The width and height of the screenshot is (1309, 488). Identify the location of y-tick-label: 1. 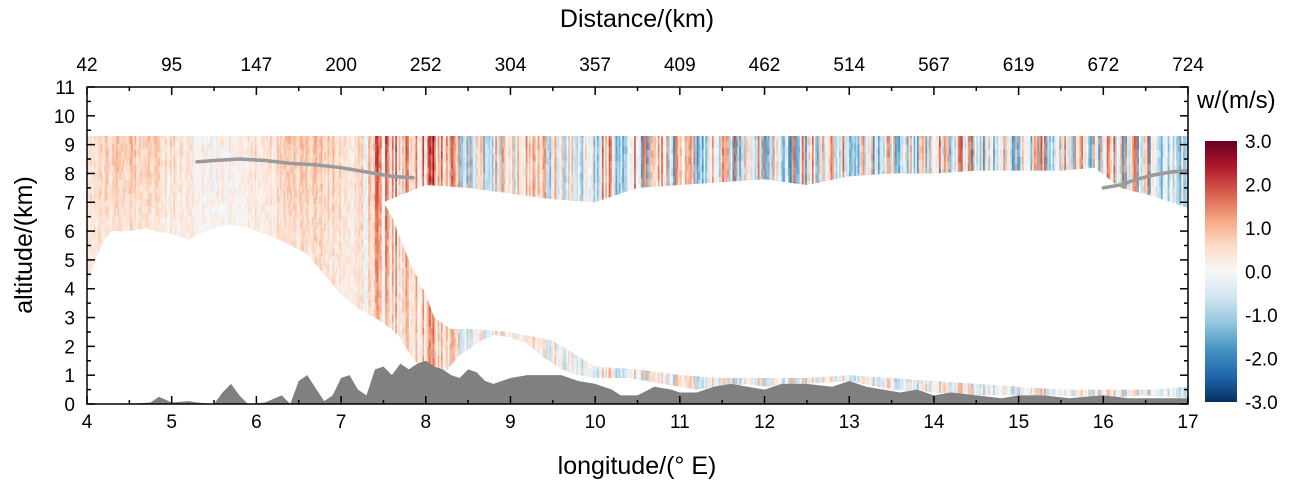
(69, 376).